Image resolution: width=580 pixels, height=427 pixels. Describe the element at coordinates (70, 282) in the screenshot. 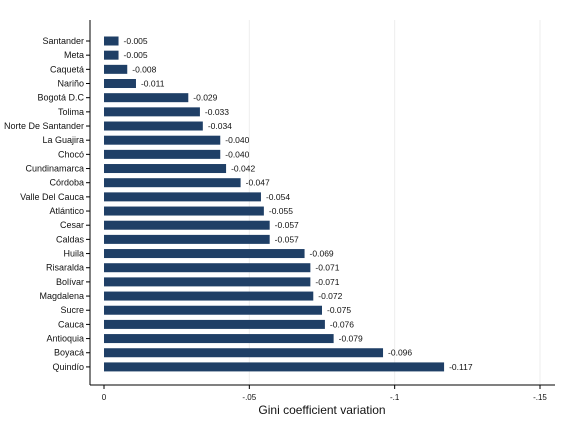

I see `category-label: Bolívar` at that location.